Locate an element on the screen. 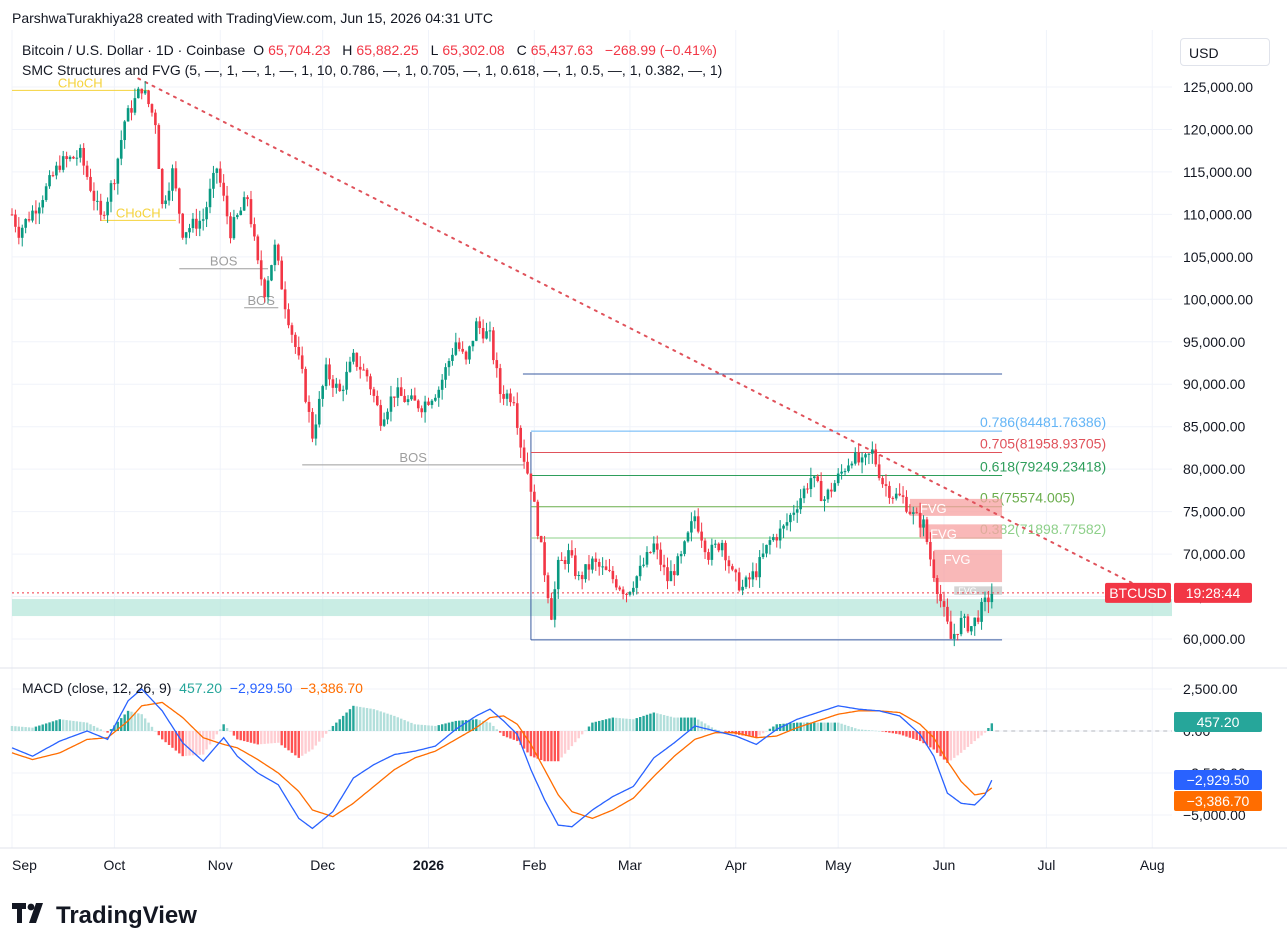  tradingview-logo: TradingView is located at coordinates (104, 916).